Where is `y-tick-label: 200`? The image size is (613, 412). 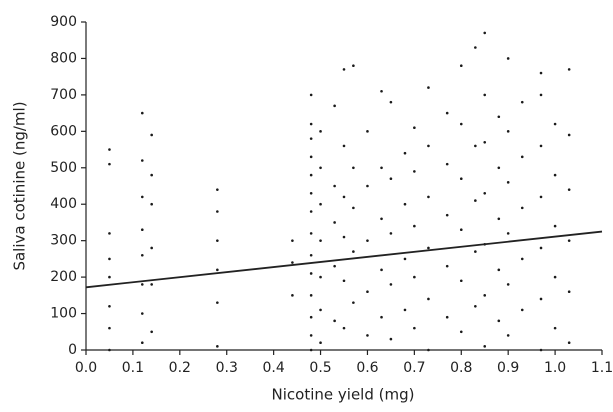 y-tick-label: 200 is located at coordinates (63, 277).